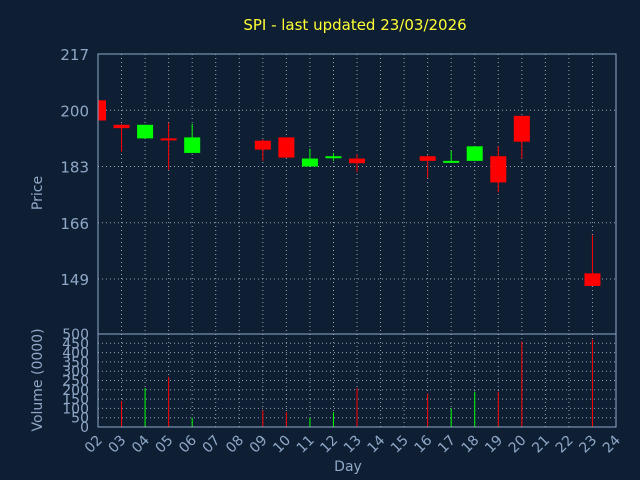 The width and height of the screenshot is (640, 480). What do you see at coordinates (188, 444) in the screenshot?
I see `x-tick-label: 06` at bounding box center [188, 444].